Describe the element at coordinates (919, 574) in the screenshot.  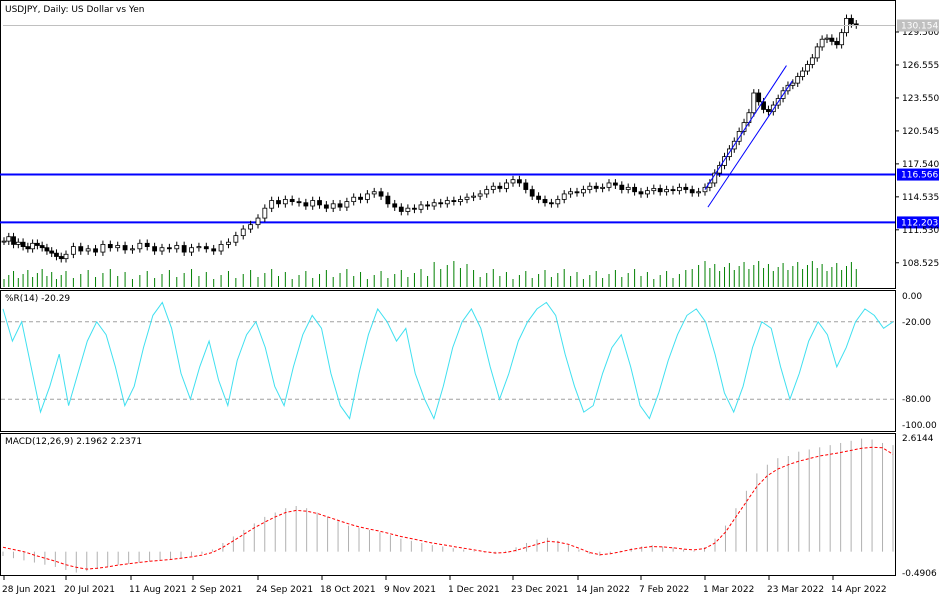
I see `macd-tick-label: -0.4906` at that location.